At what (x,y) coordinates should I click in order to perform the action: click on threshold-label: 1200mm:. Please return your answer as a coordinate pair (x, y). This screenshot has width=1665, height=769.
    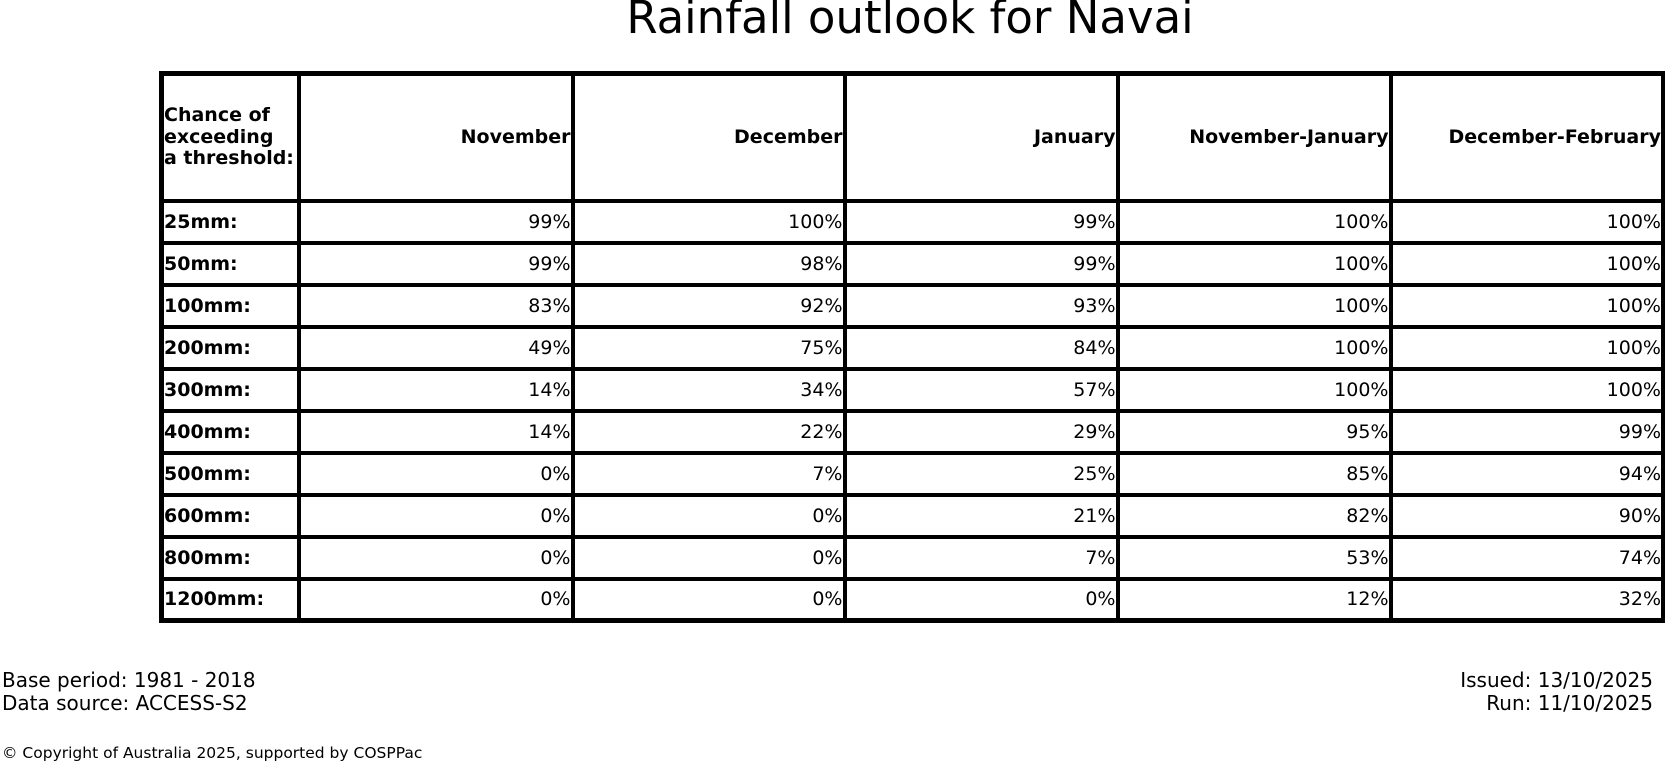
    Looking at the image, I should click on (230, 599).